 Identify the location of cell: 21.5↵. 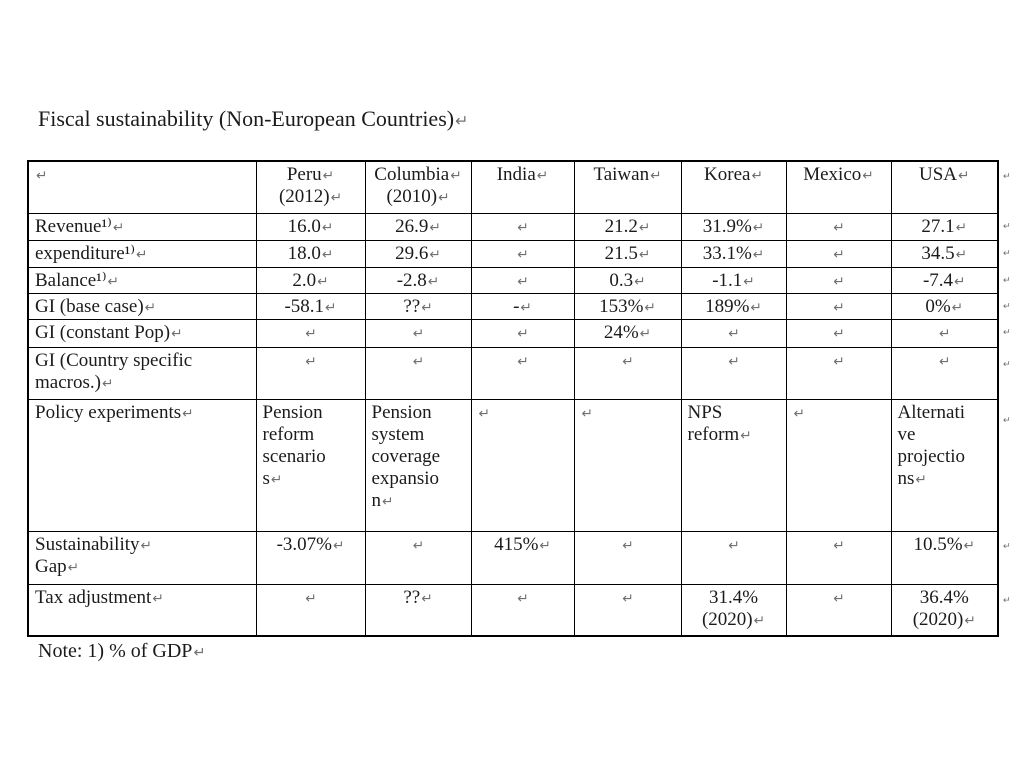
(627, 253).